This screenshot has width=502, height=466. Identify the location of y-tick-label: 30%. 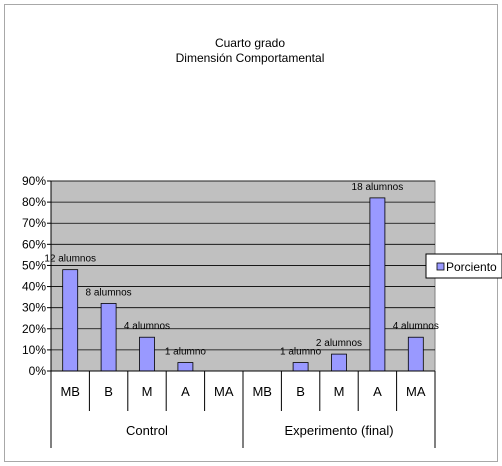
(34, 308).